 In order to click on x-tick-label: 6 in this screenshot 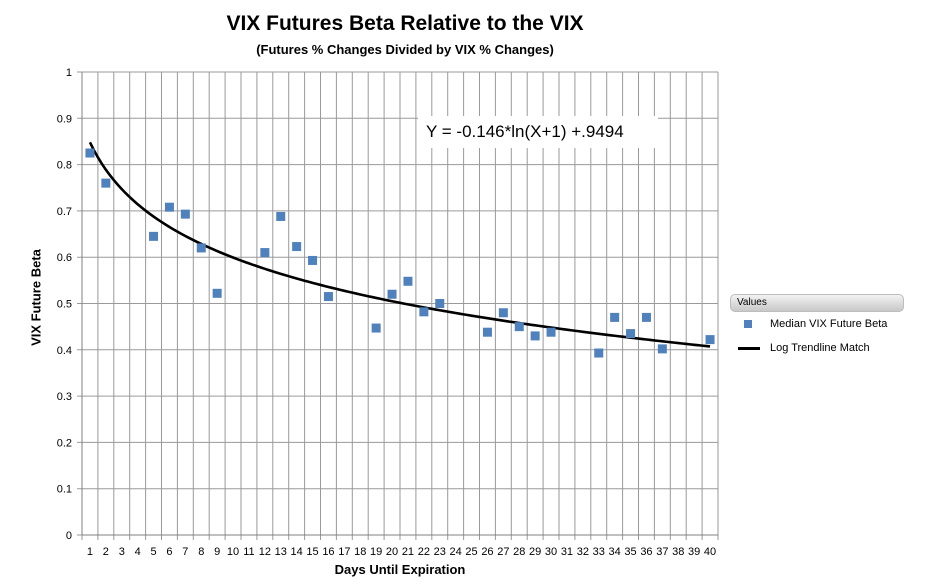, I will do `click(169, 552)`.